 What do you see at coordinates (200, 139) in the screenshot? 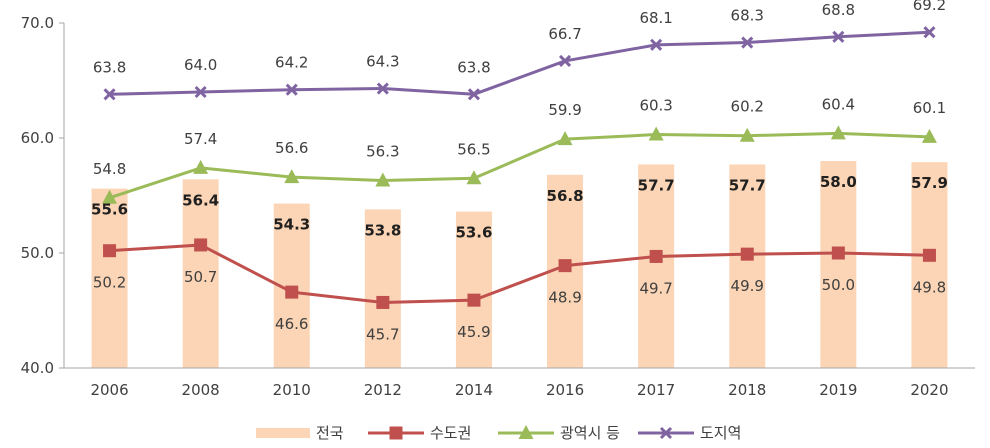
I see `data-label-gwangyeoksi: 57.4` at bounding box center [200, 139].